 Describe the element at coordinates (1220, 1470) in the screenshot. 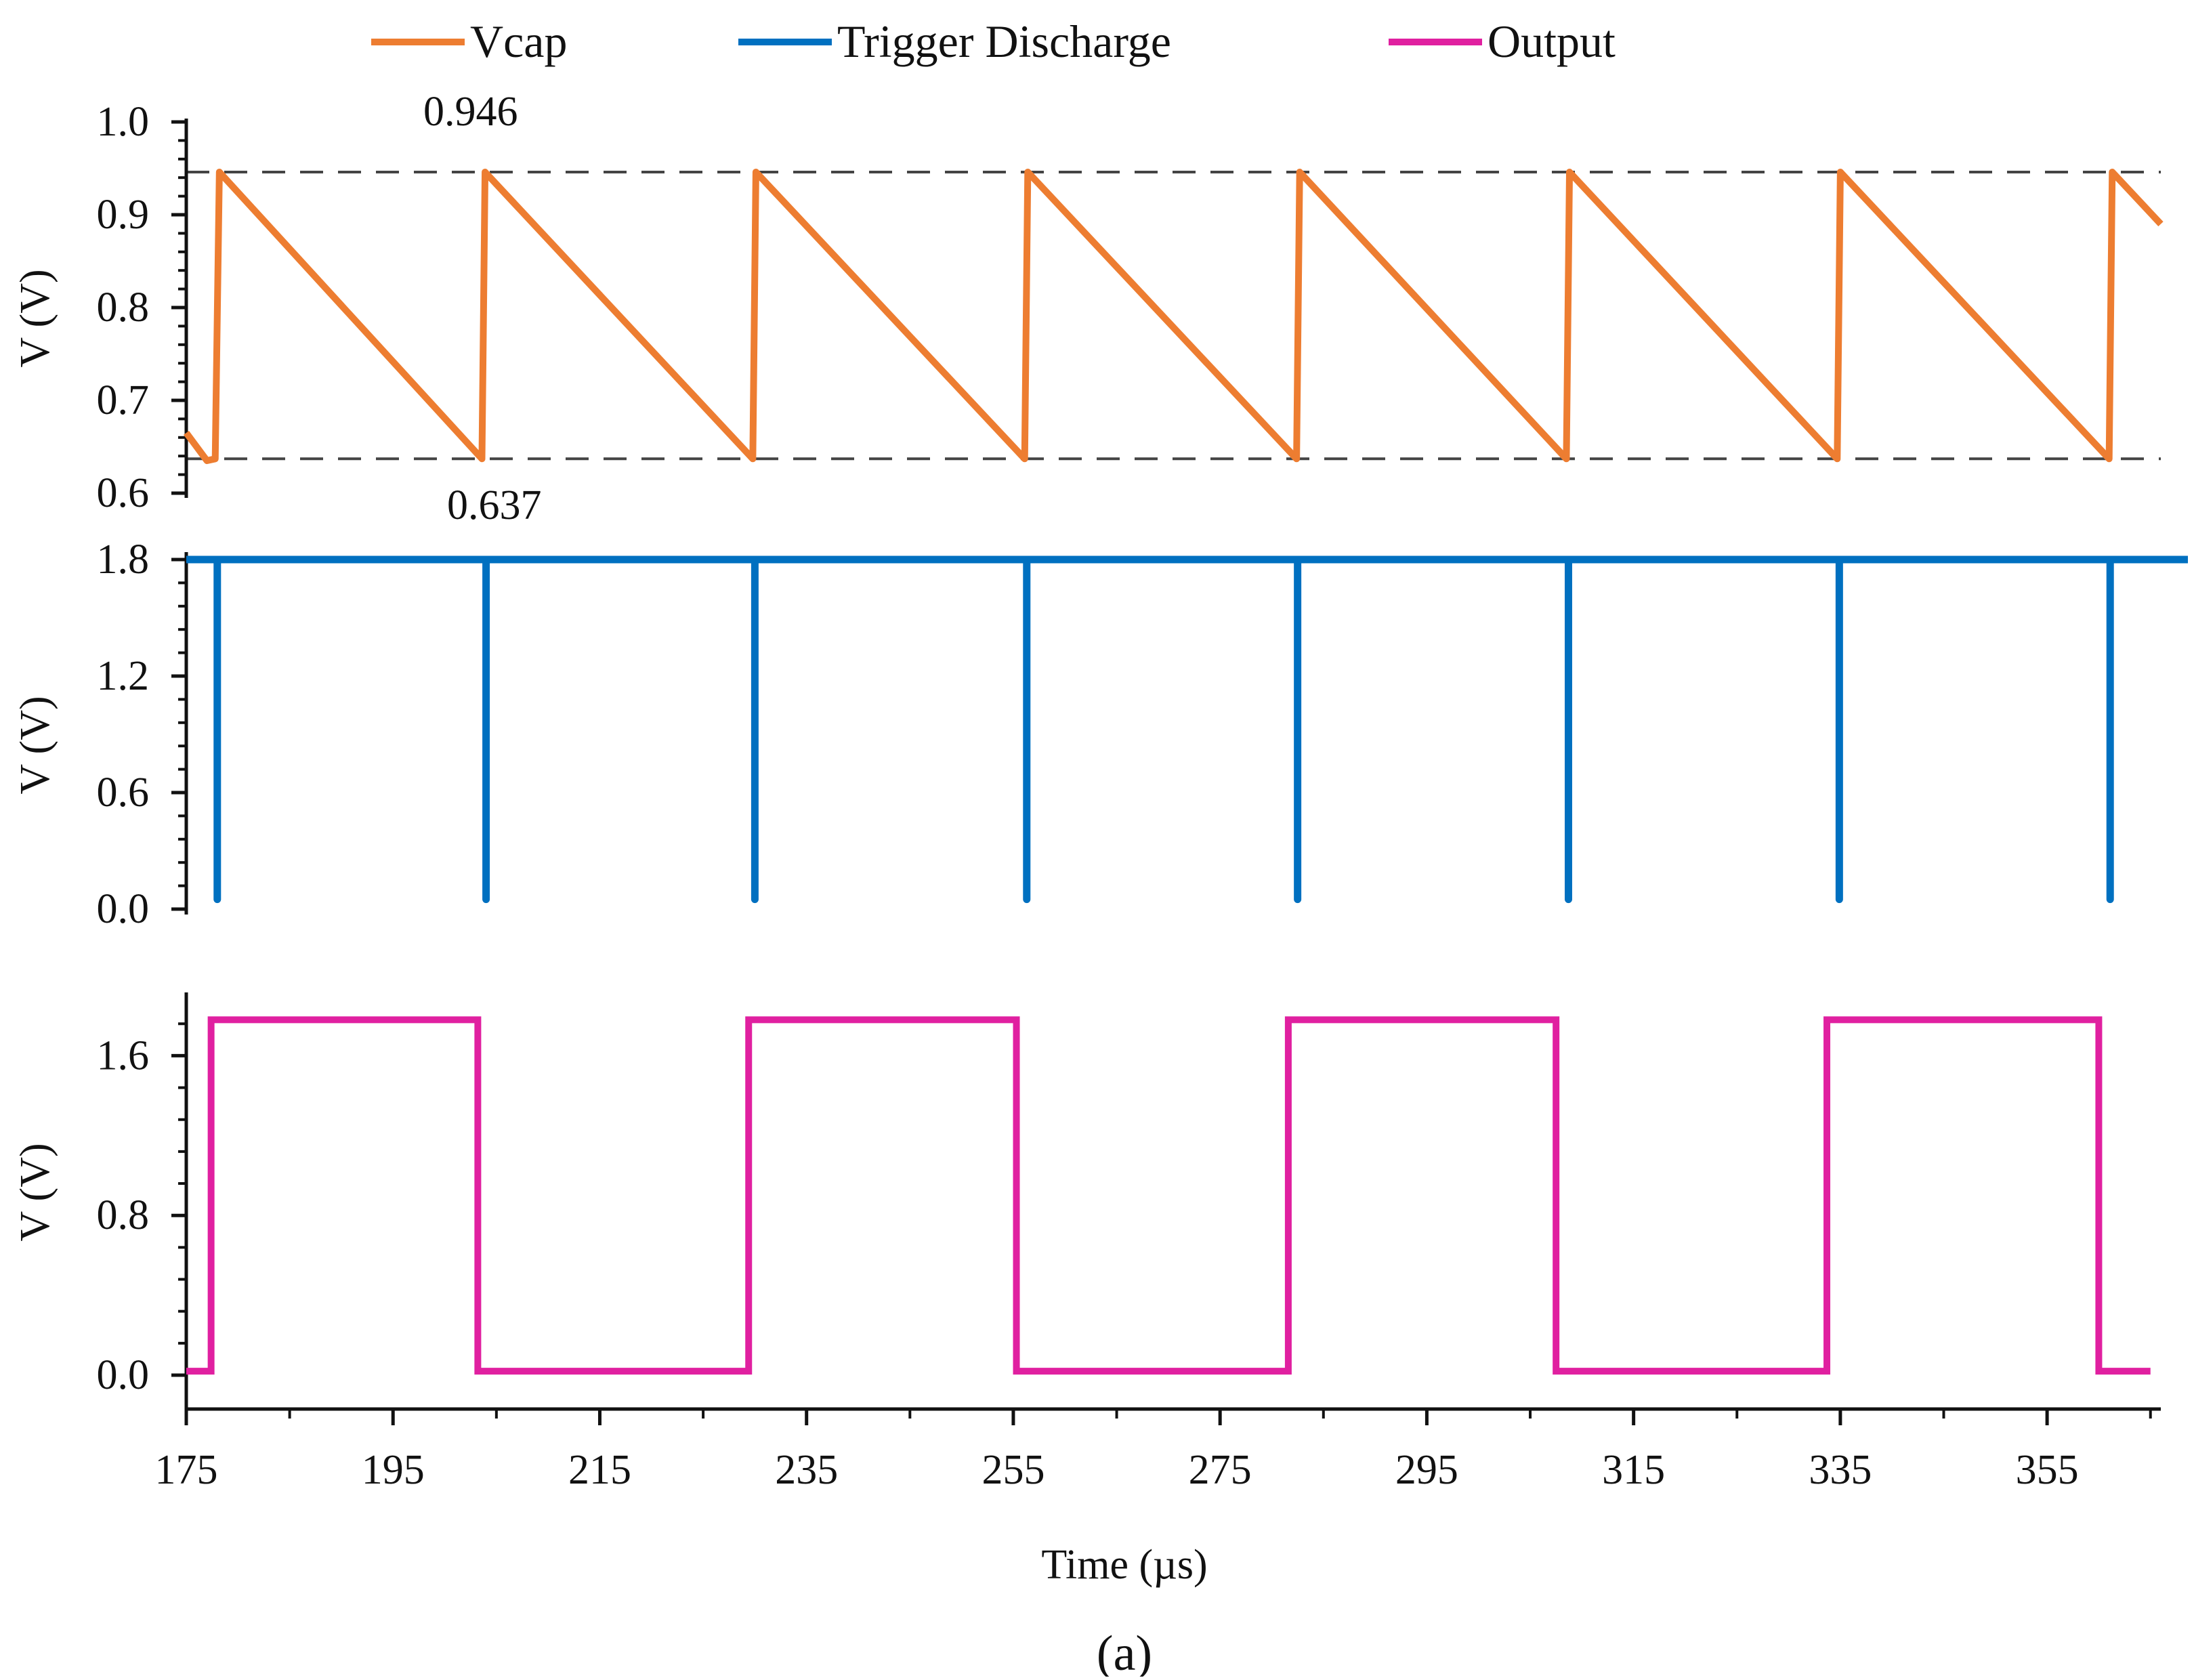

I see `x-tick-label: 275` at that location.